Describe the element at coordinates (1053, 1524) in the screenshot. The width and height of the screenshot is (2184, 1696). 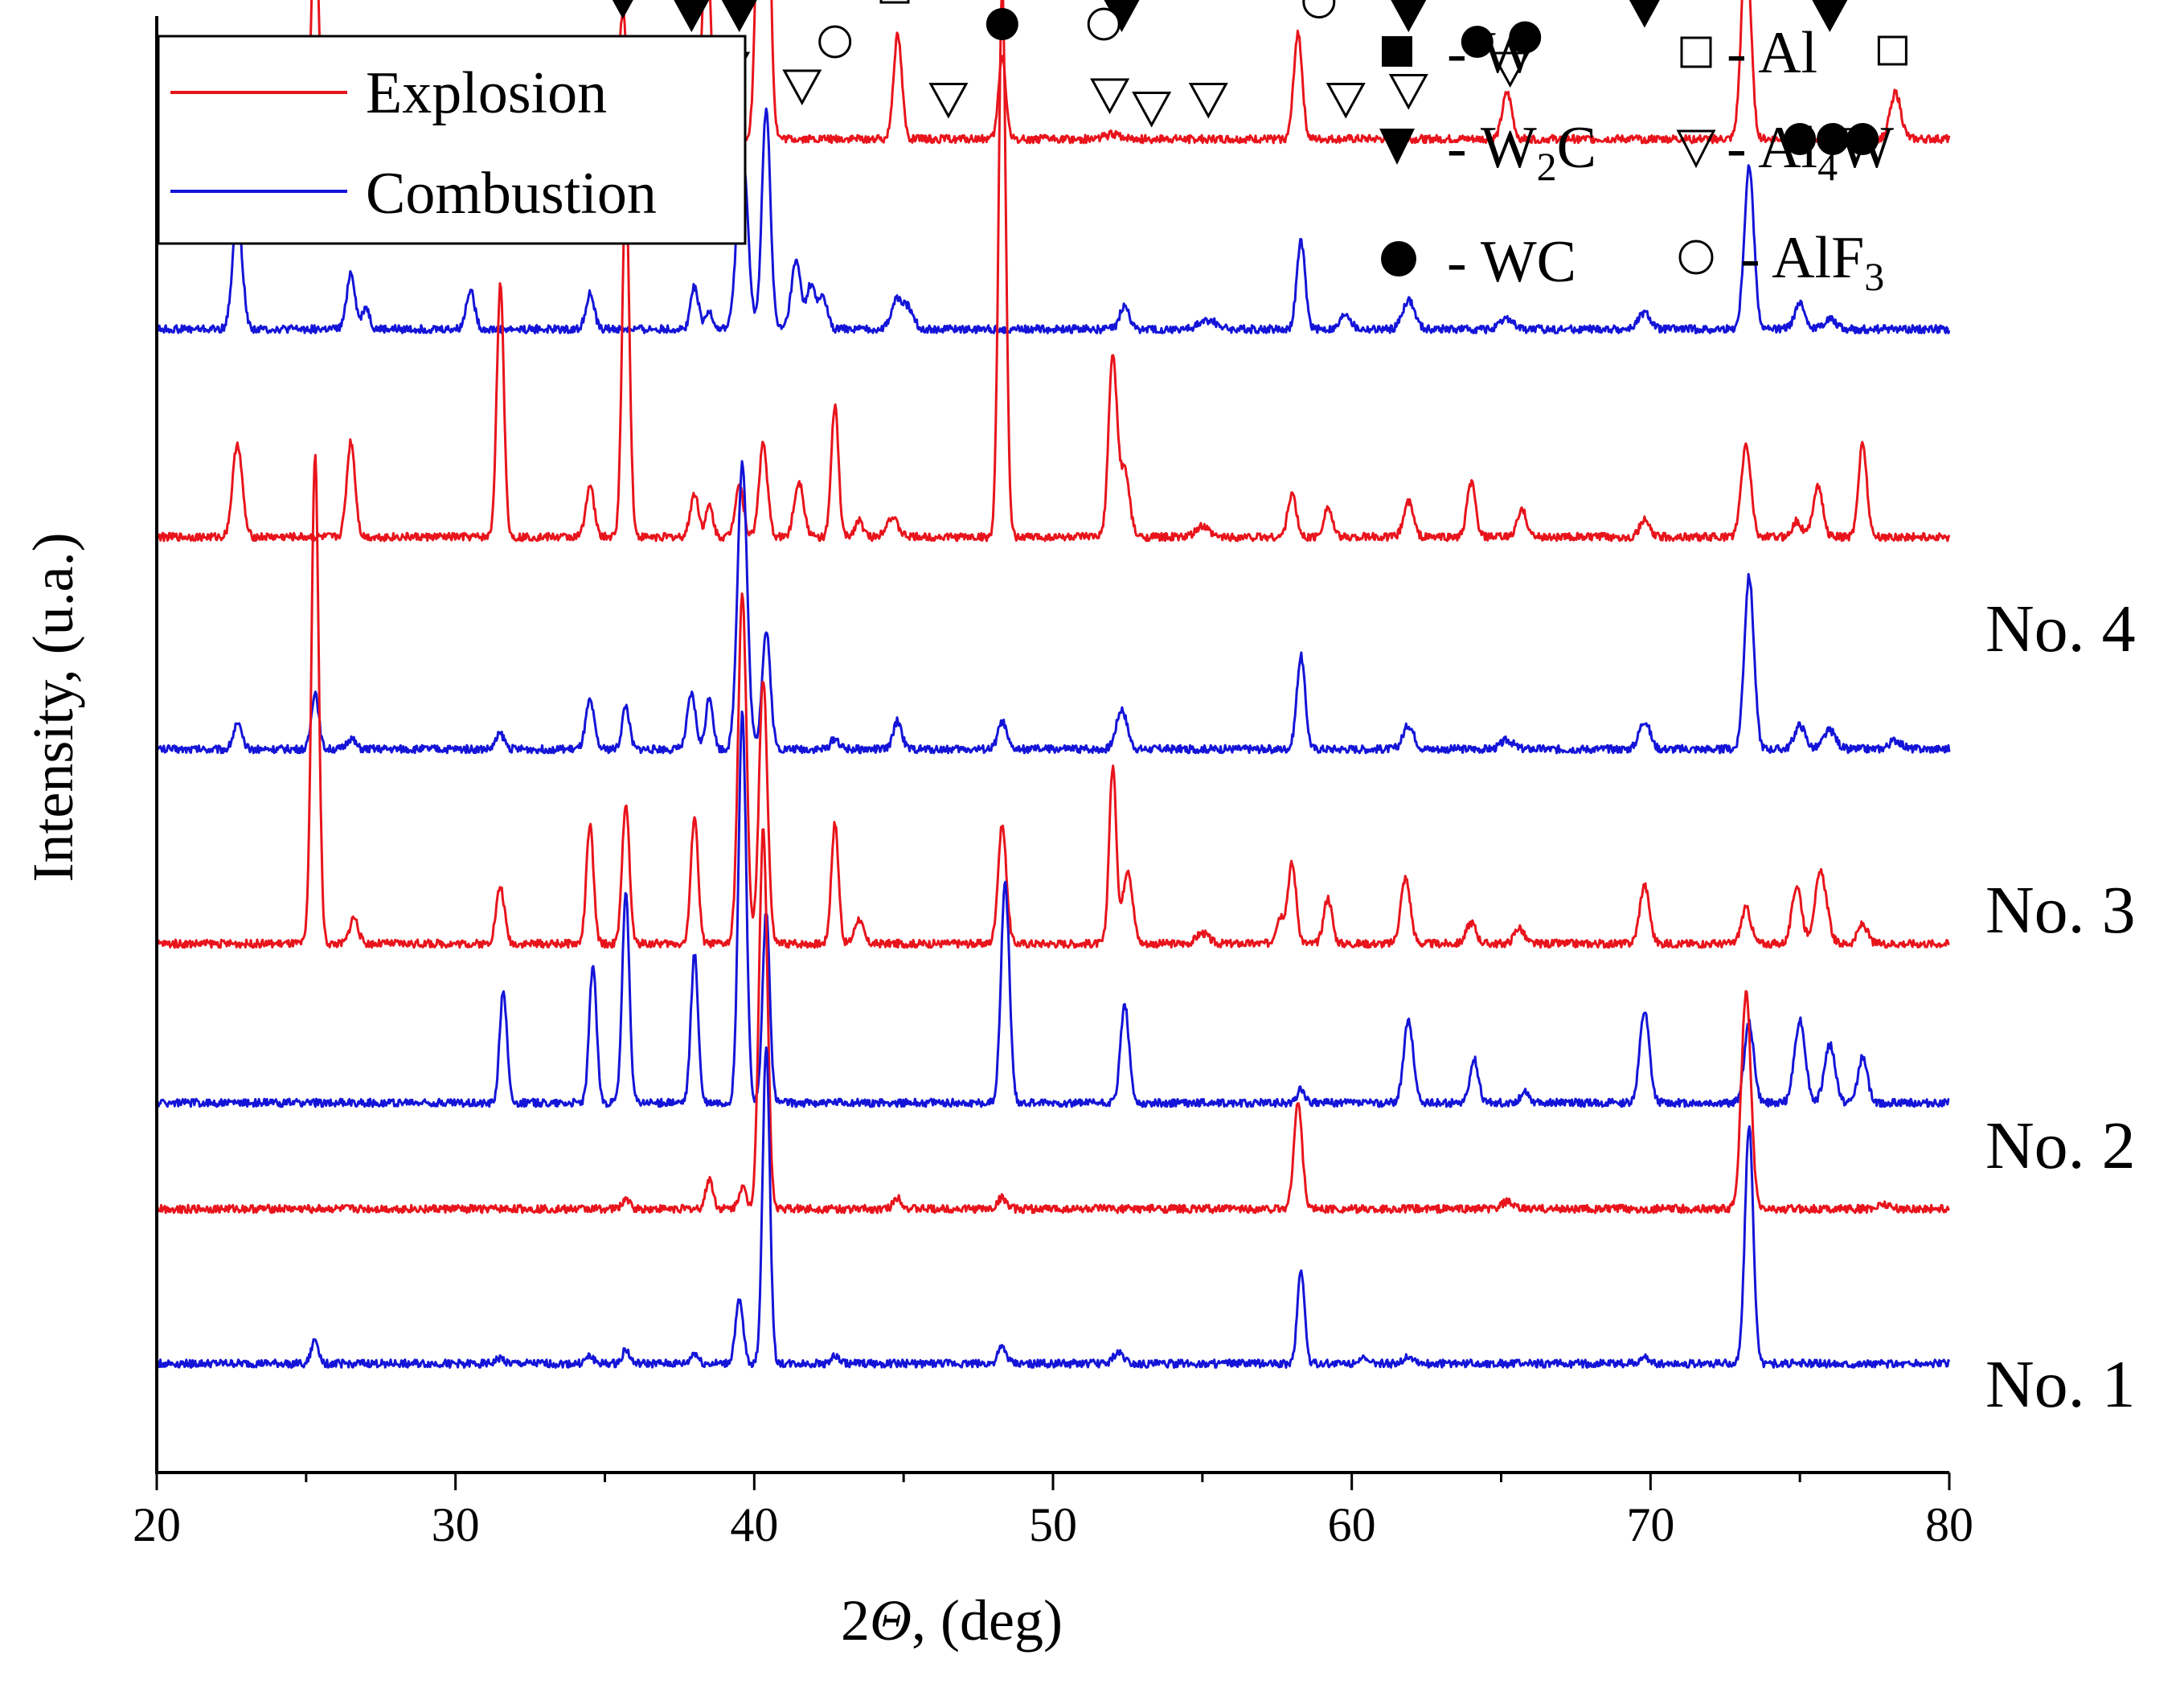
I see `x-tick-label: 50` at that location.